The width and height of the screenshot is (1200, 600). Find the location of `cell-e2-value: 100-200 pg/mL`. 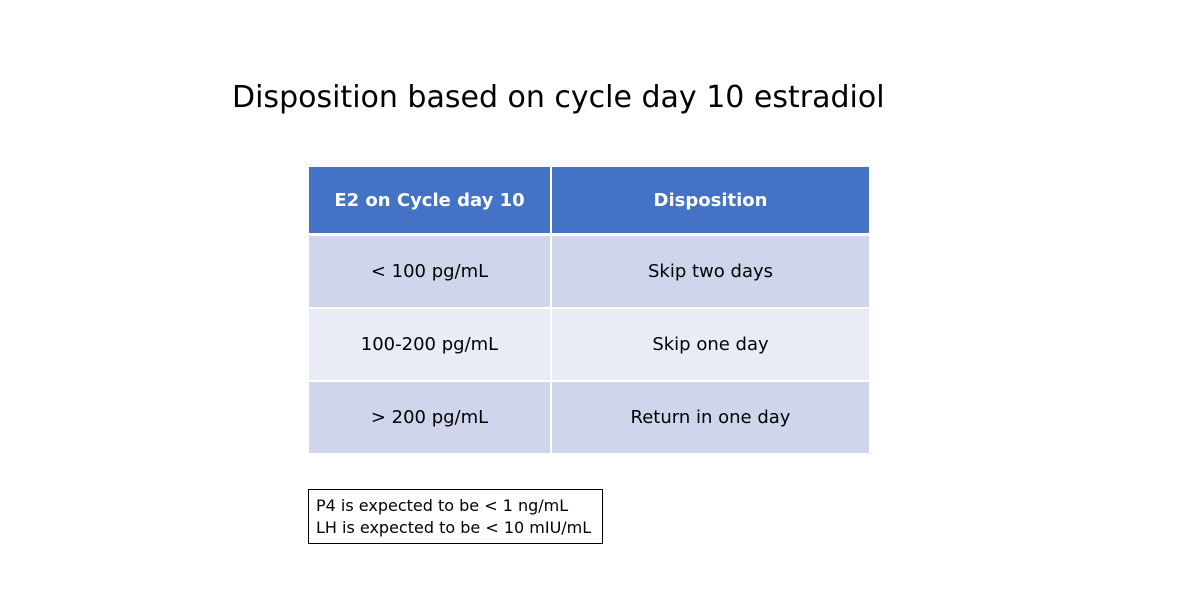

cell-e2-value: 100-200 pg/mL is located at coordinates (430, 345).